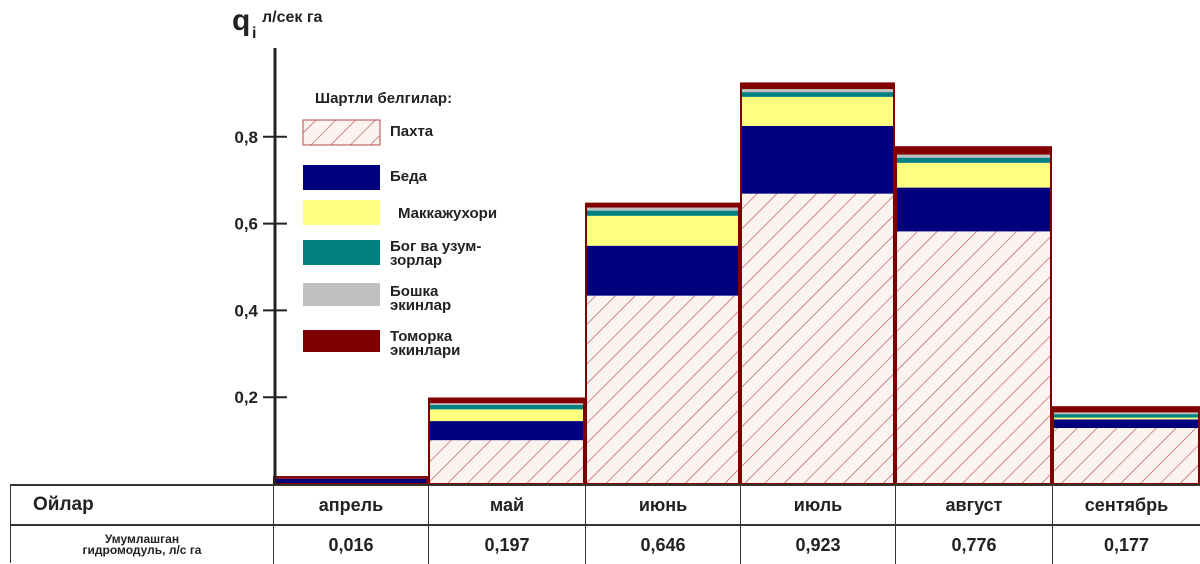 This screenshot has height=564, width=1200. What do you see at coordinates (351, 545) in the screenshot?
I see `total-label: 0,016` at bounding box center [351, 545].